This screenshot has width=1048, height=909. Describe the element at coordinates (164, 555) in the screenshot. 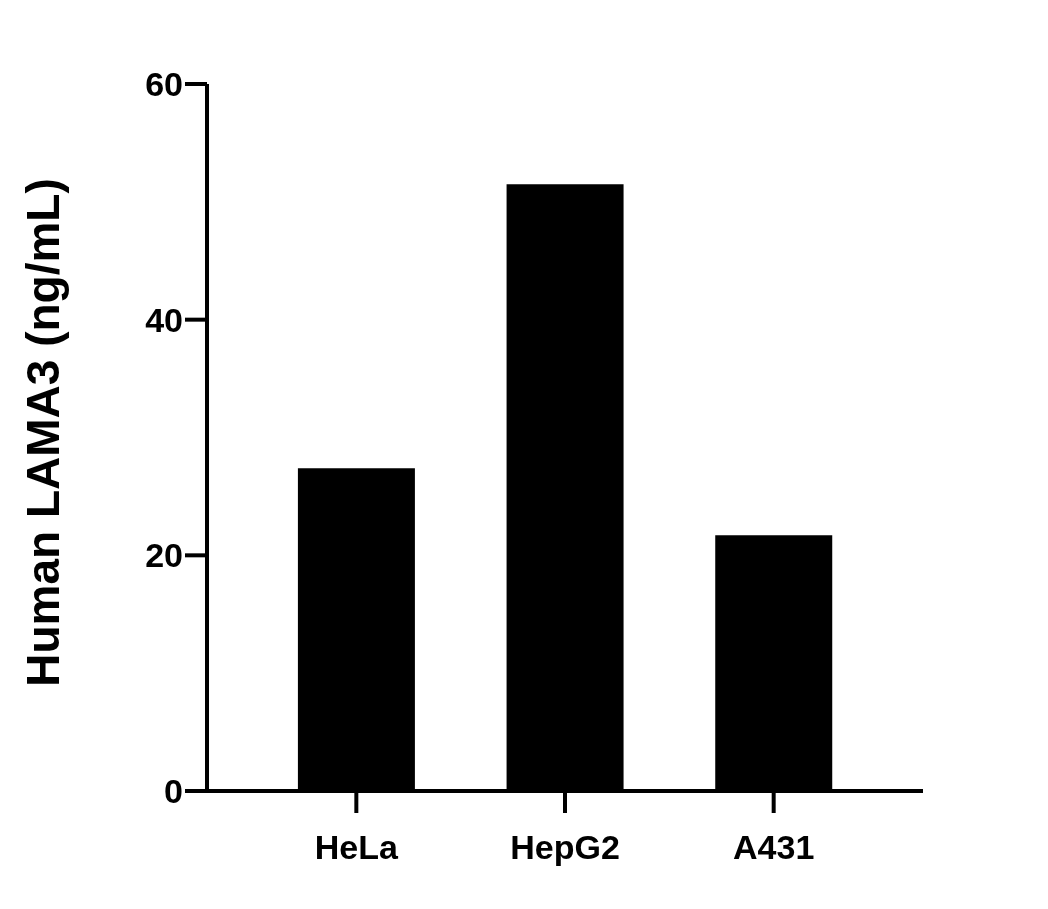

I see `y-tick-label: 20` at that location.